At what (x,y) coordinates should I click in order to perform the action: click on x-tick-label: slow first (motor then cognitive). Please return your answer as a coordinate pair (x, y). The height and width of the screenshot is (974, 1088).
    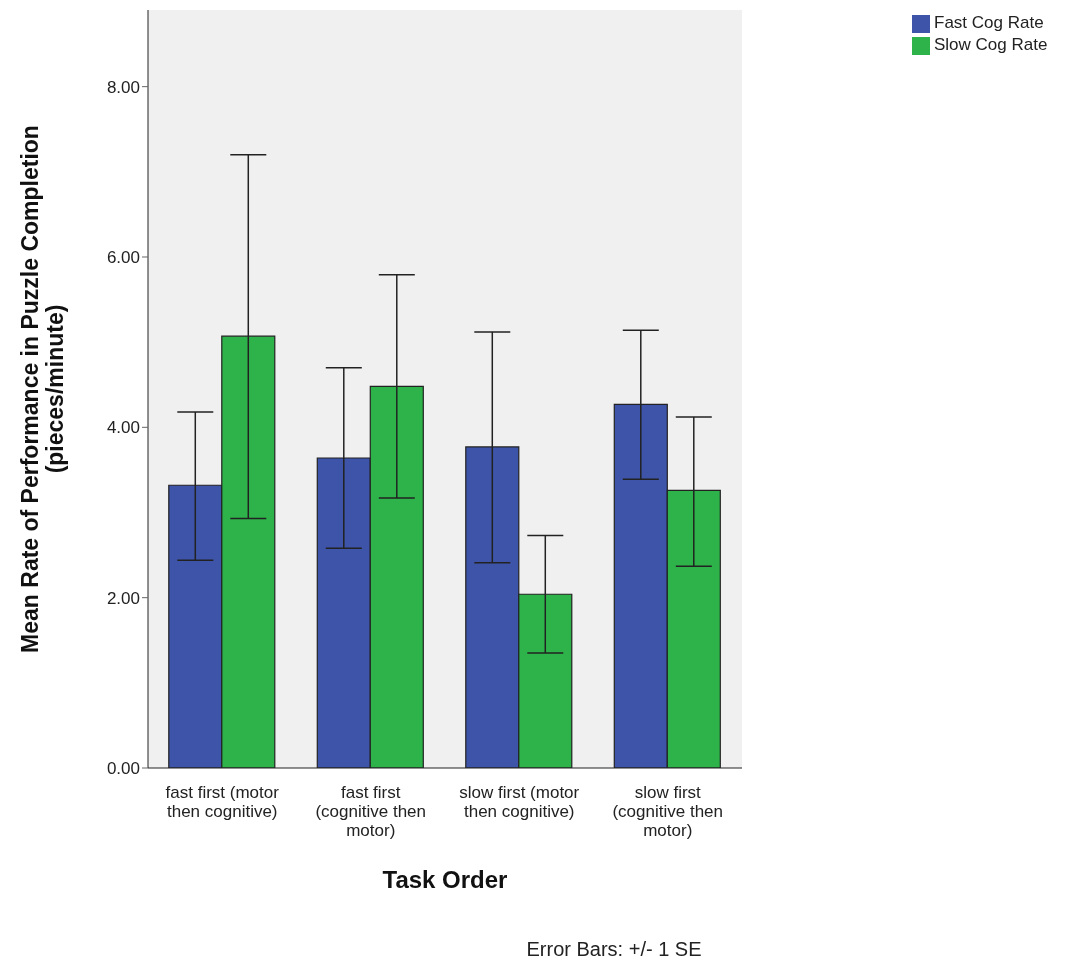
    Looking at the image, I should click on (519, 802).